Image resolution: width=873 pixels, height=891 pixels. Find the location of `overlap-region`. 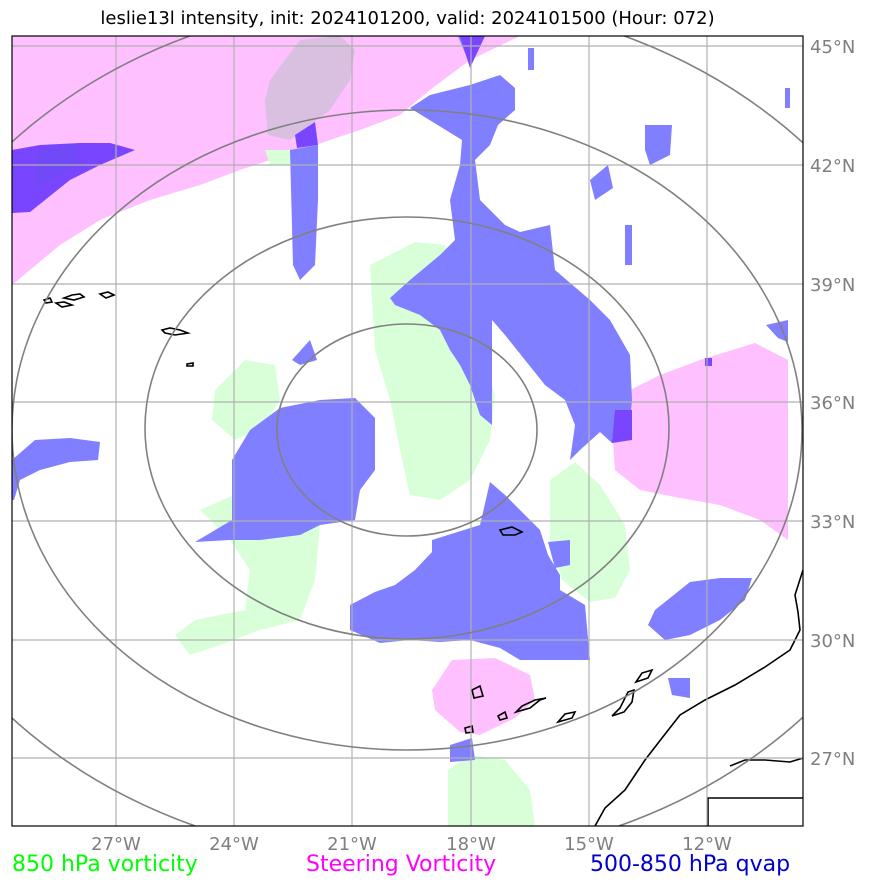

overlap-region is located at coordinates (310, 88).